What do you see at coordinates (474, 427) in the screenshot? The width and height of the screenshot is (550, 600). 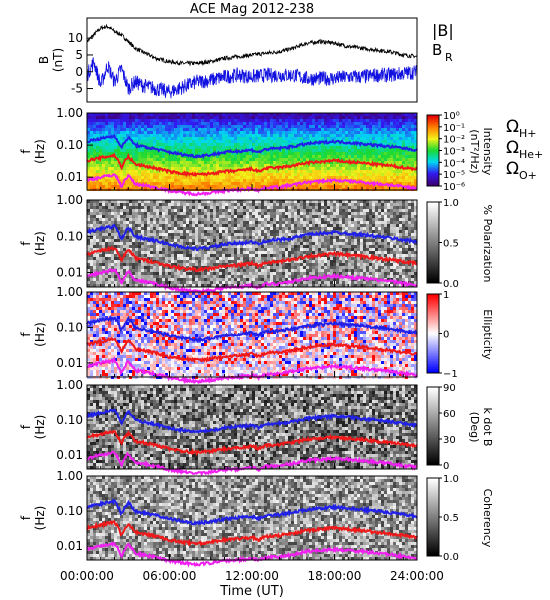 I see `colorbar-label-unit: (Deg)` at bounding box center [474, 427].